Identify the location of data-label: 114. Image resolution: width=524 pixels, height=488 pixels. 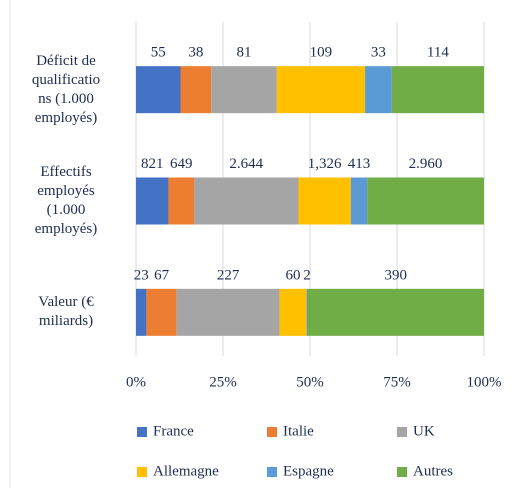
(438, 53).